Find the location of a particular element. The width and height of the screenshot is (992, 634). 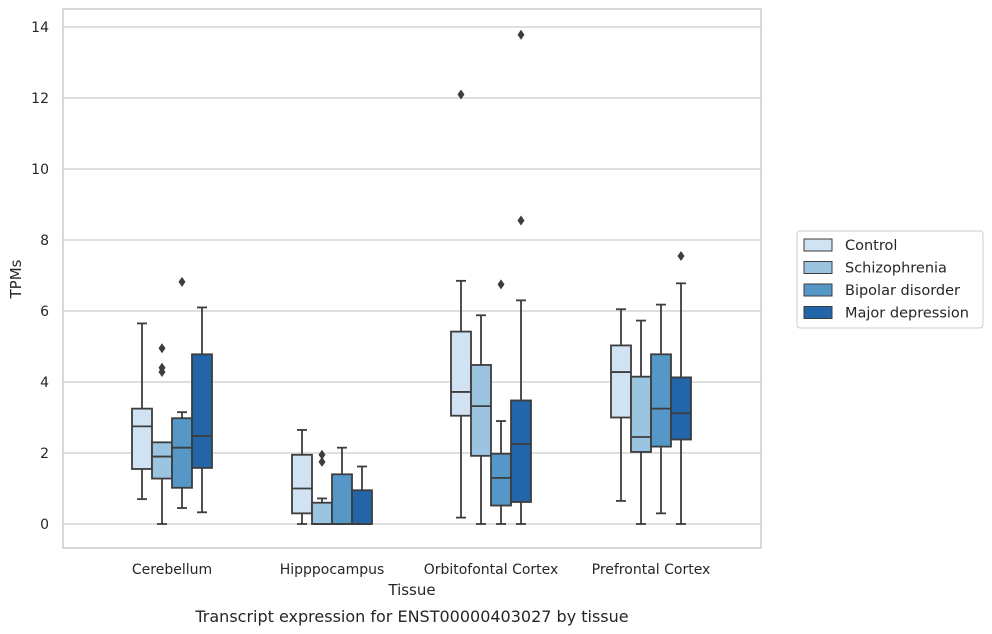

x-tick-label: Cerebellum is located at coordinates (172, 570).